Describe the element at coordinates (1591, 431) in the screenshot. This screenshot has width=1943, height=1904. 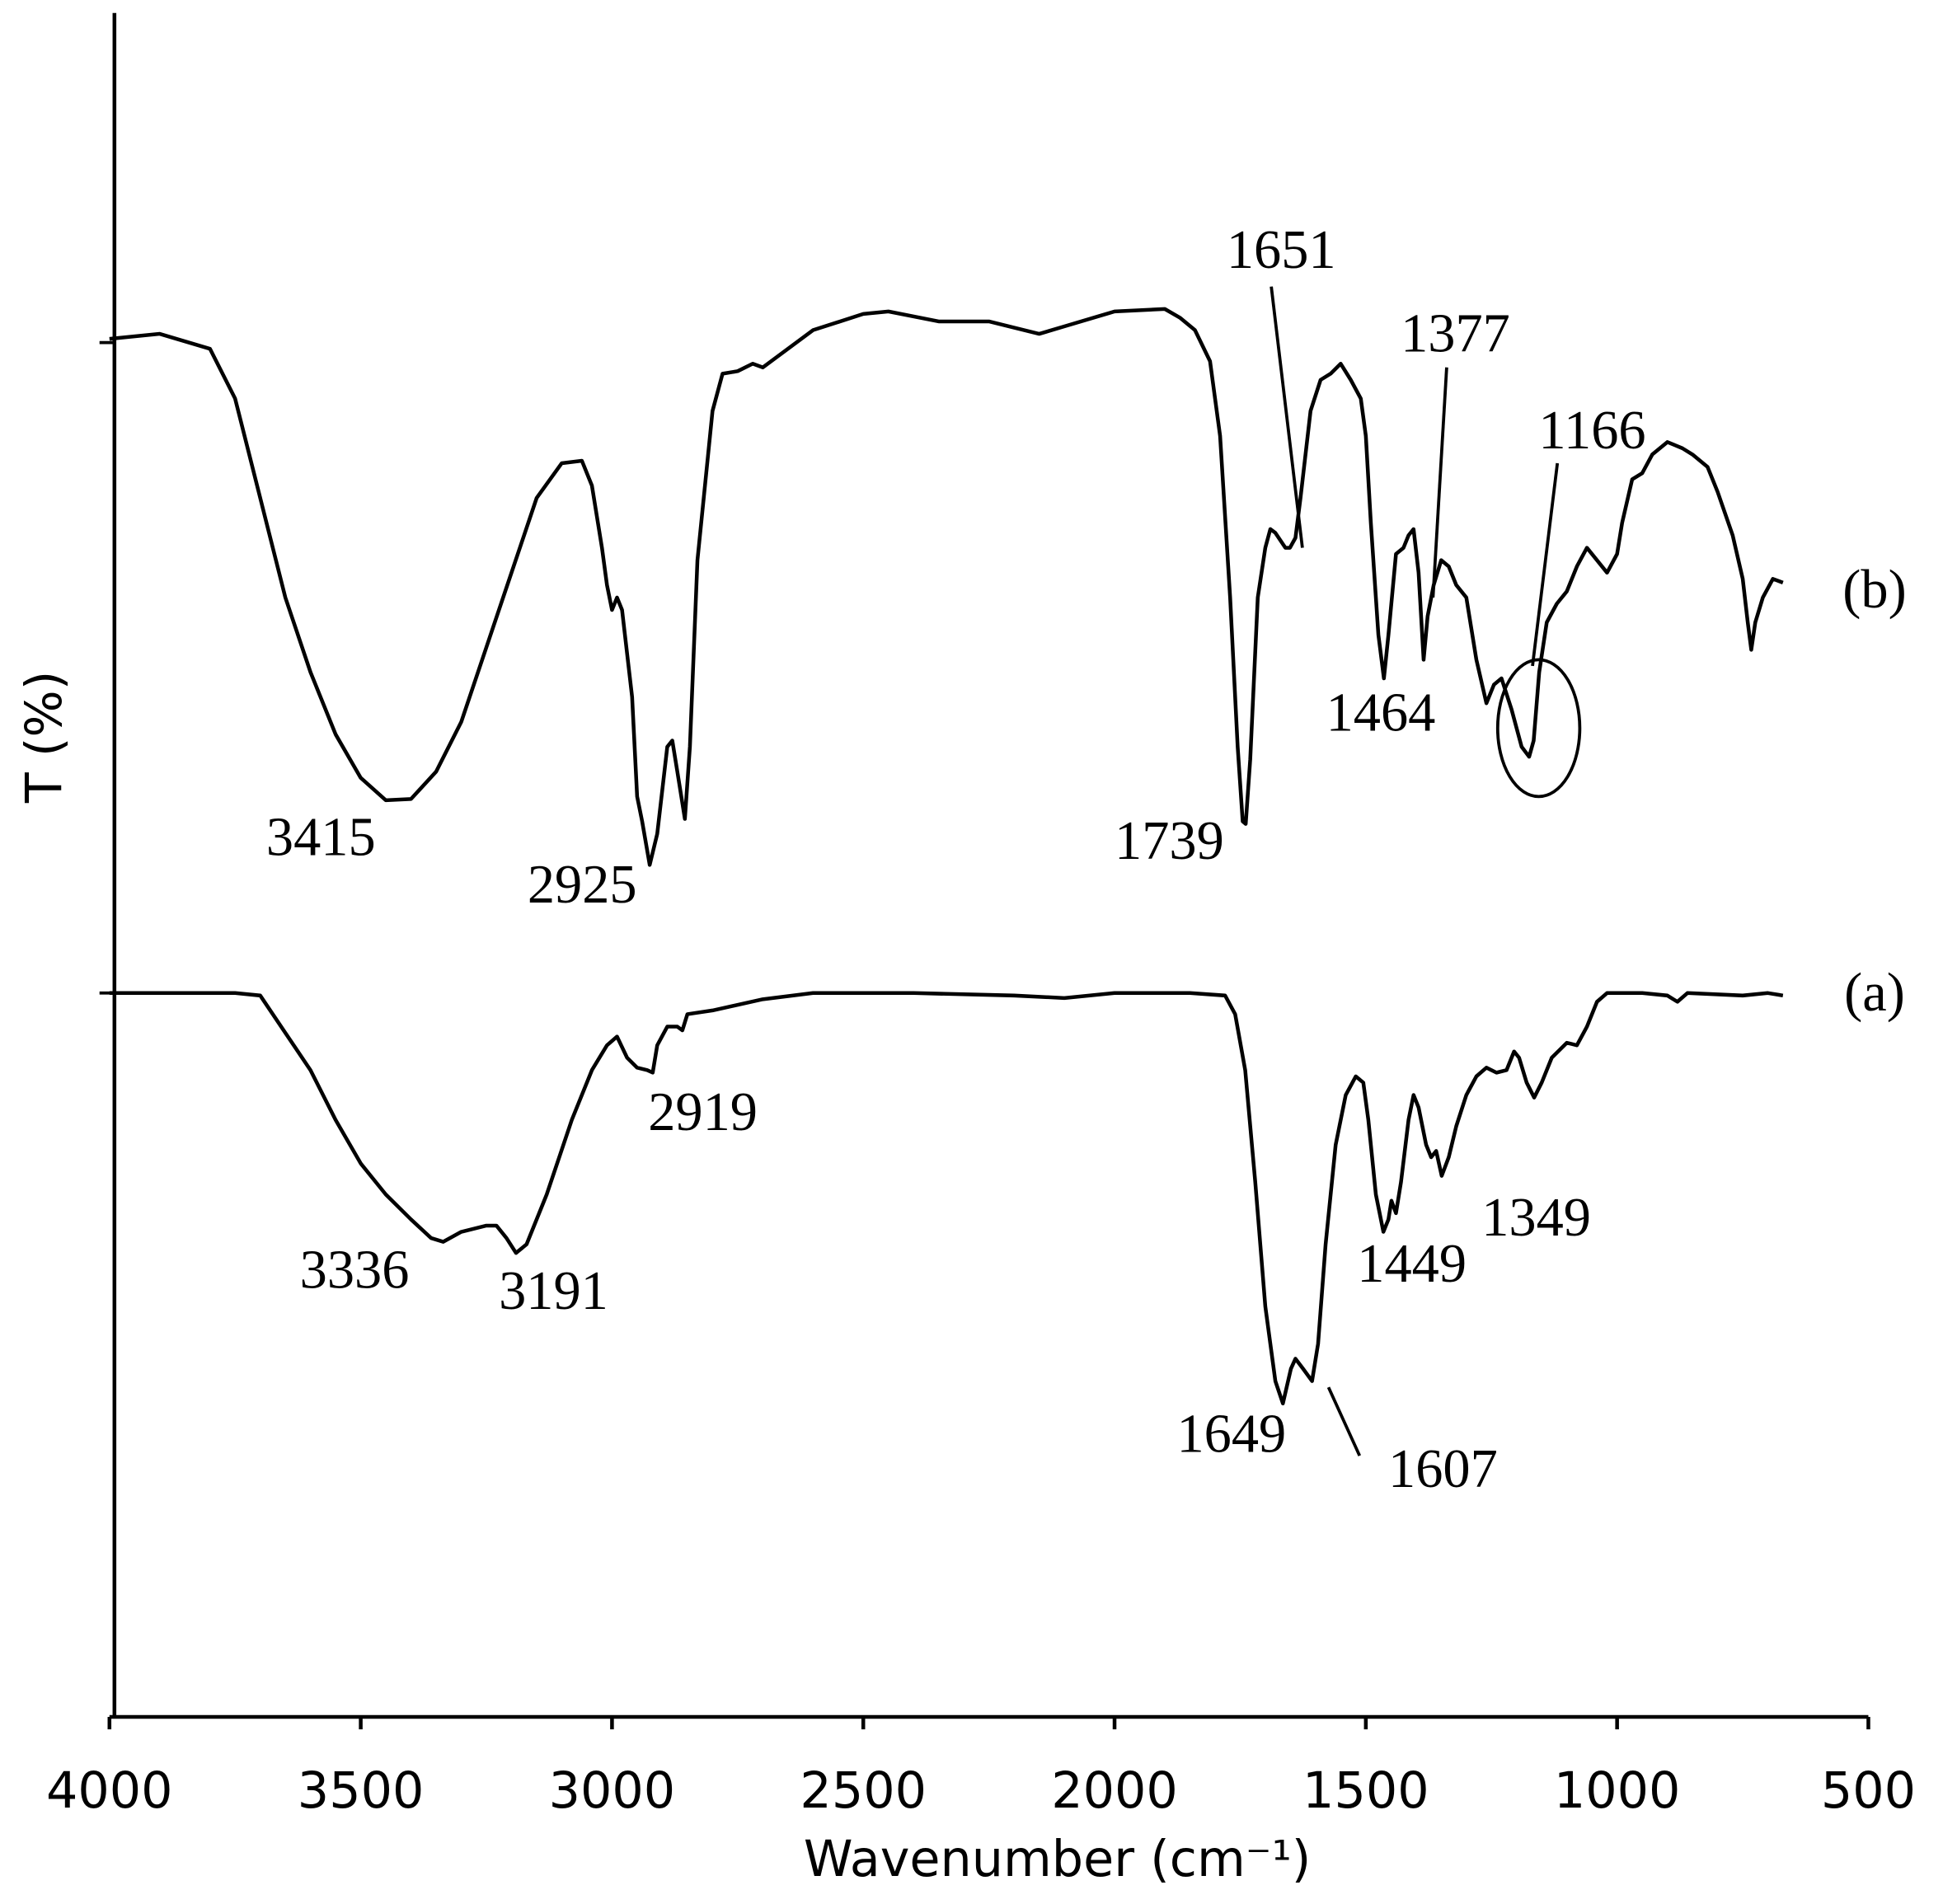
I see `peak-label: 1166` at that location.